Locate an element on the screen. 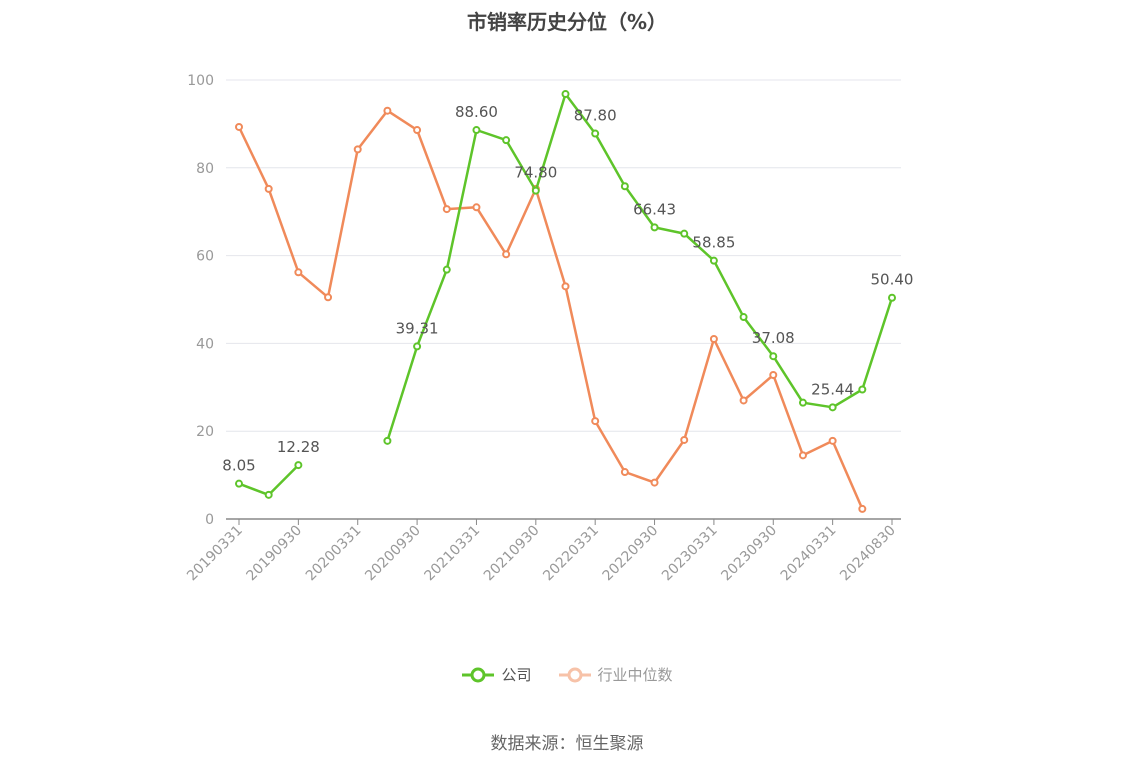 The width and height of the screenshot is (1134, 766). x-tick-label: 20240830 is located at coordinates (868, 554).